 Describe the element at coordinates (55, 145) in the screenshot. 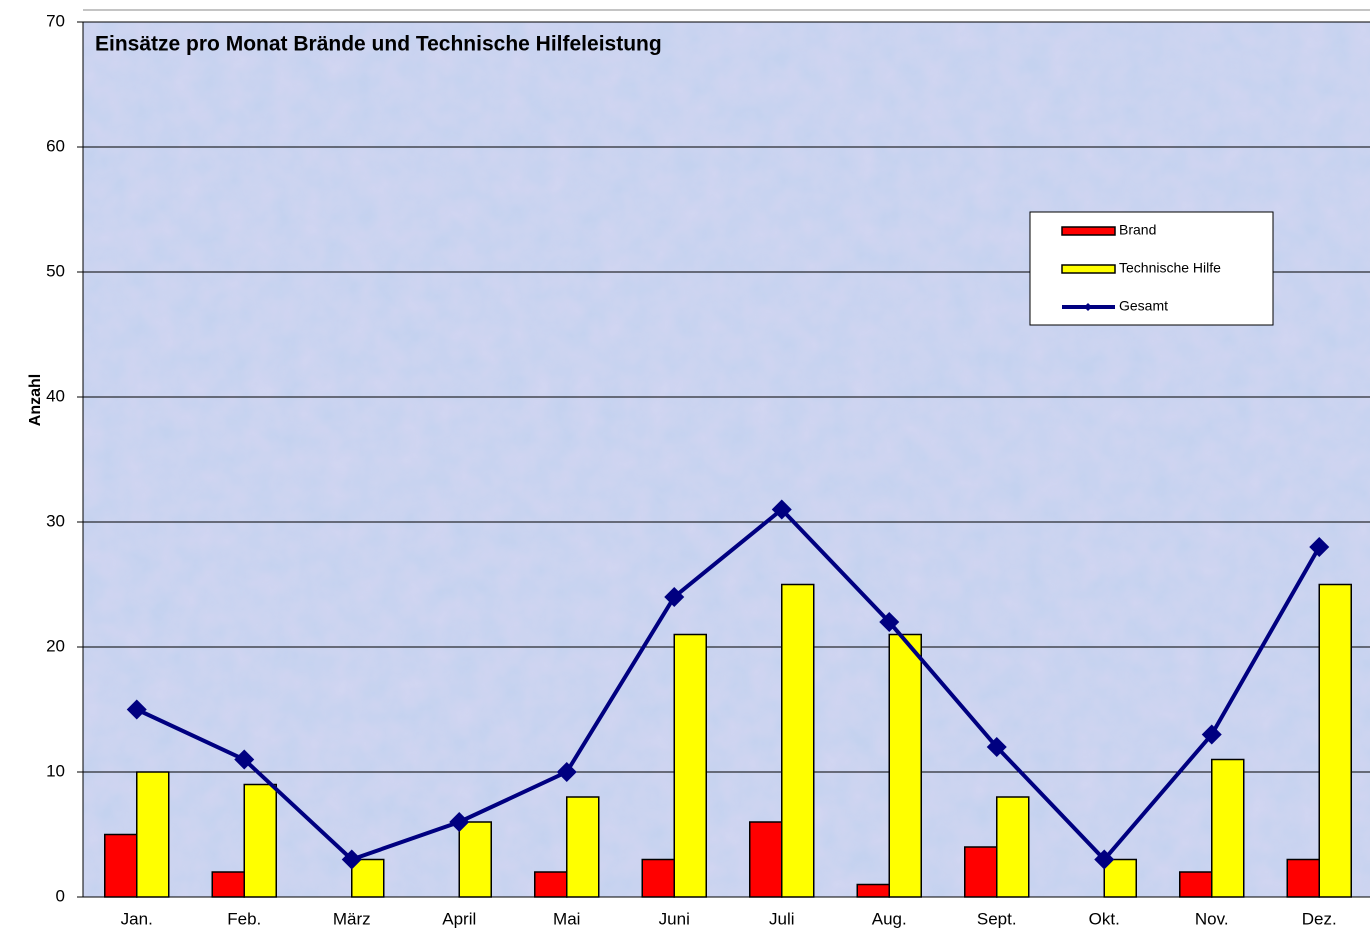

I see `y-tick-label: 60` at that location.